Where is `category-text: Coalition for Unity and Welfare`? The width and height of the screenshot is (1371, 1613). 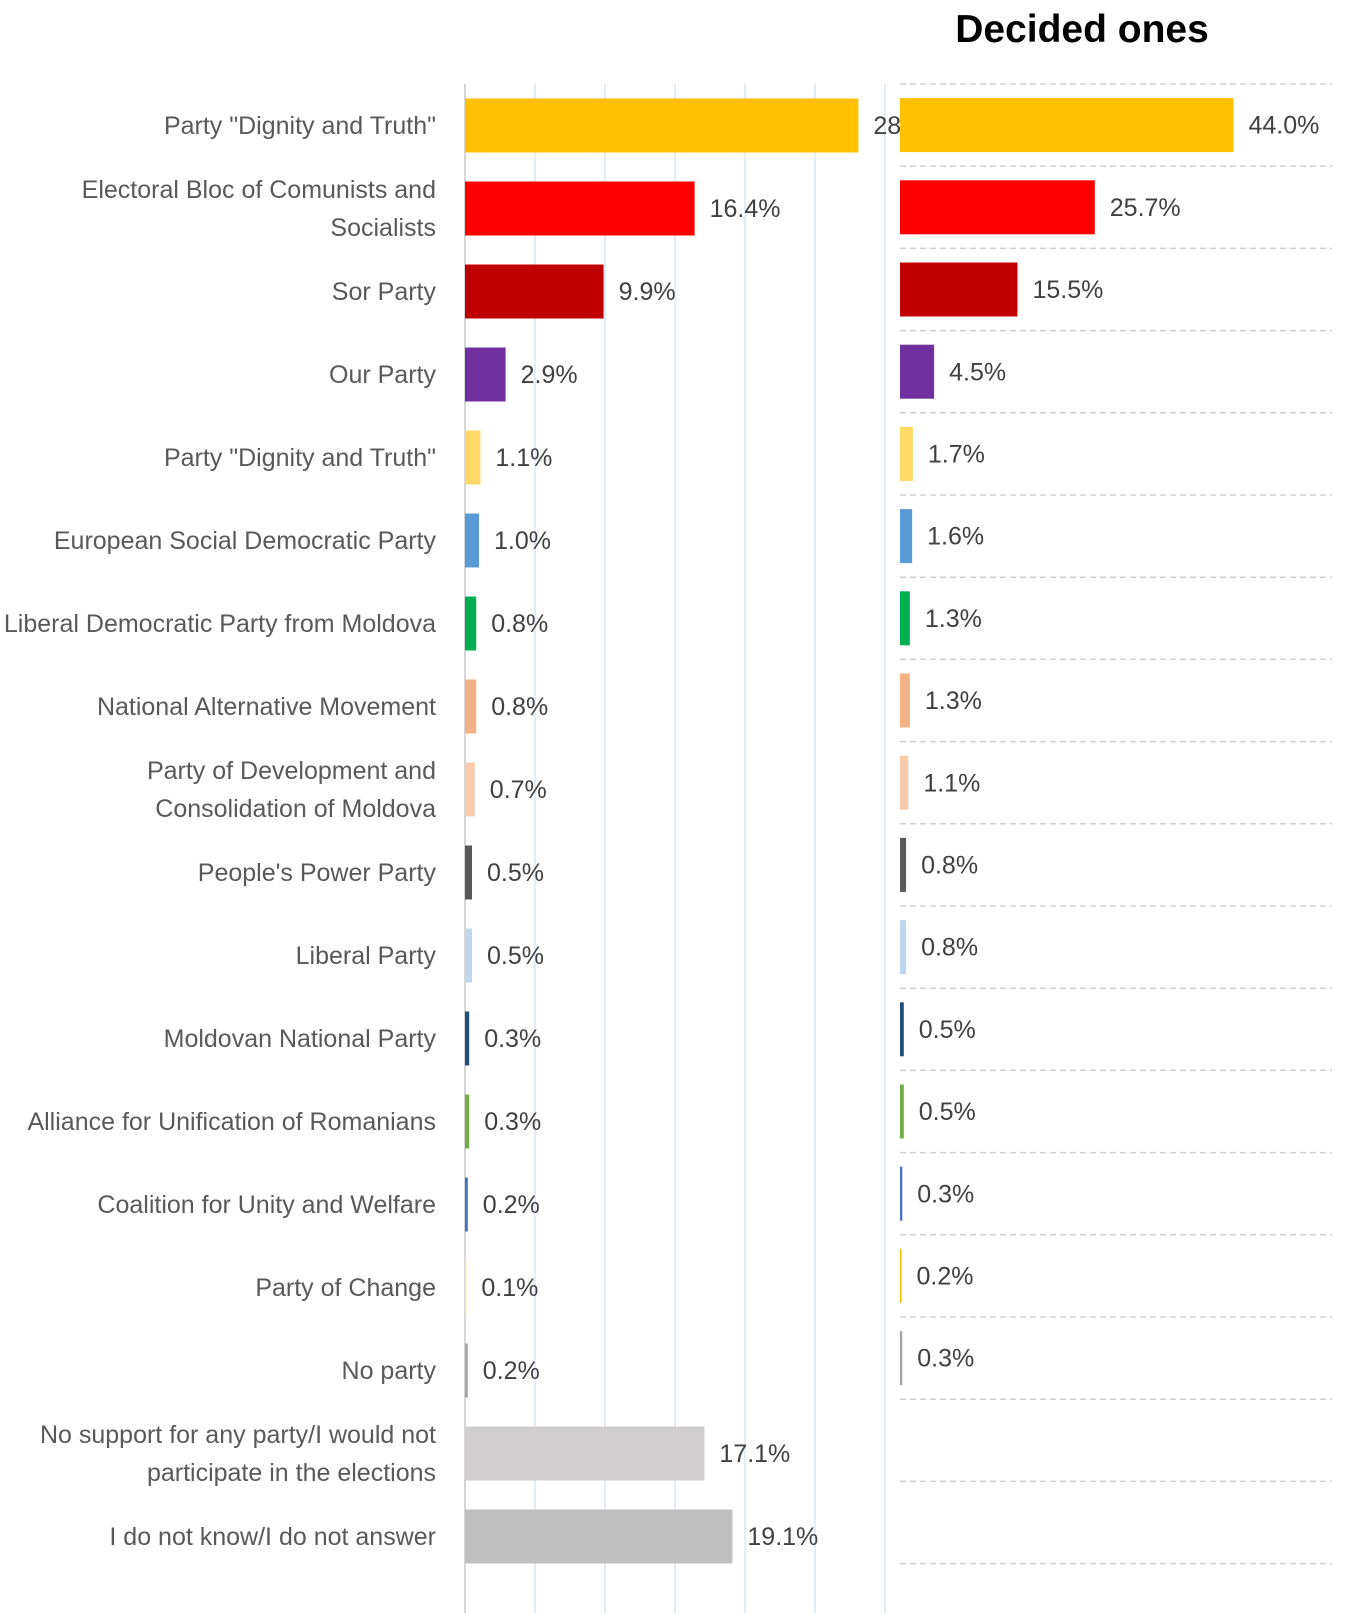 category-text: Coalition for Unity and Welfare is located at coordinates (266, 1204).